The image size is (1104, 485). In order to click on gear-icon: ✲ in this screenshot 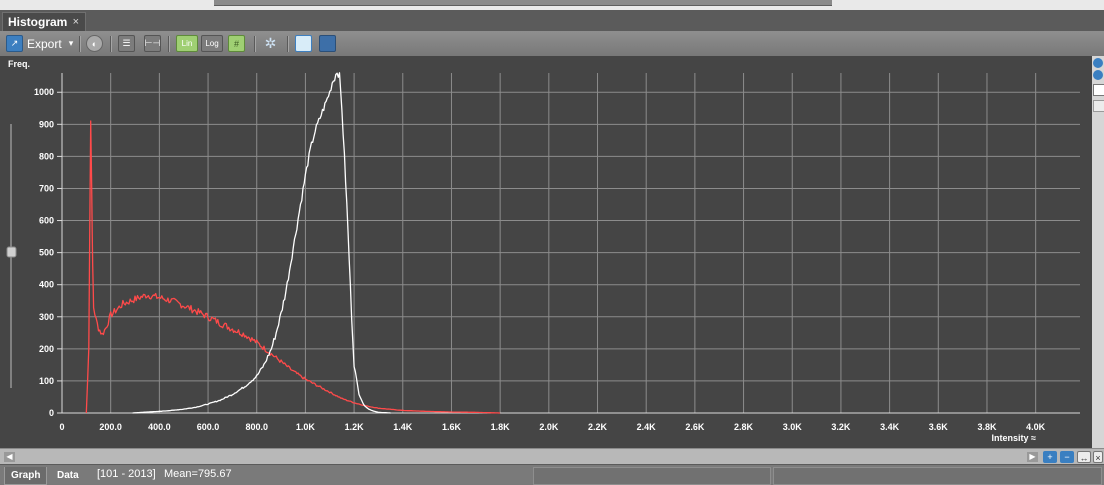, I will do `click(270, 43)`.